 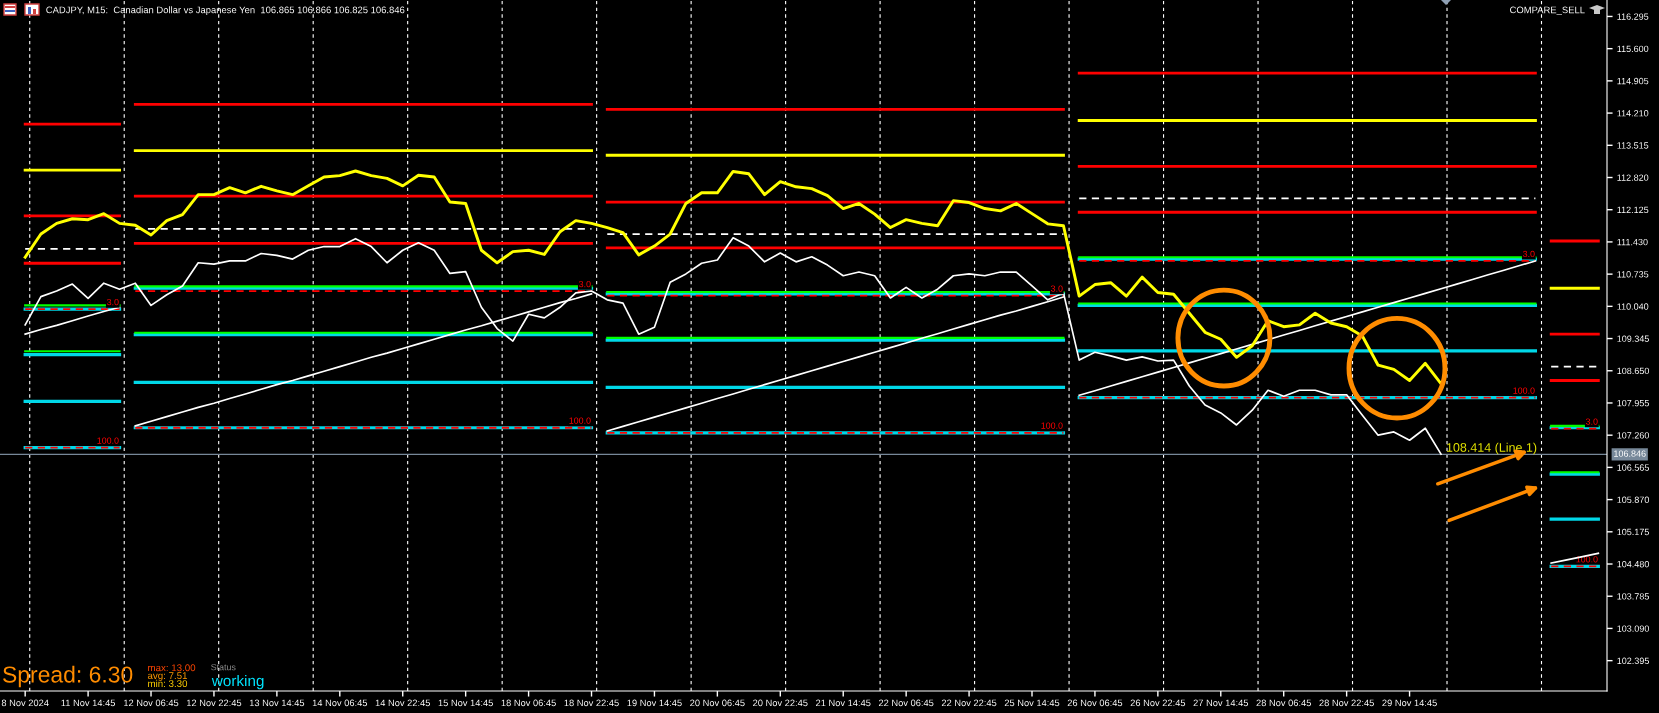 What do you see at coordinates (403, 703) in the screenshot?
I see `x-tick-label: 14 Nov 22:45` at bounding box center [403, 703].